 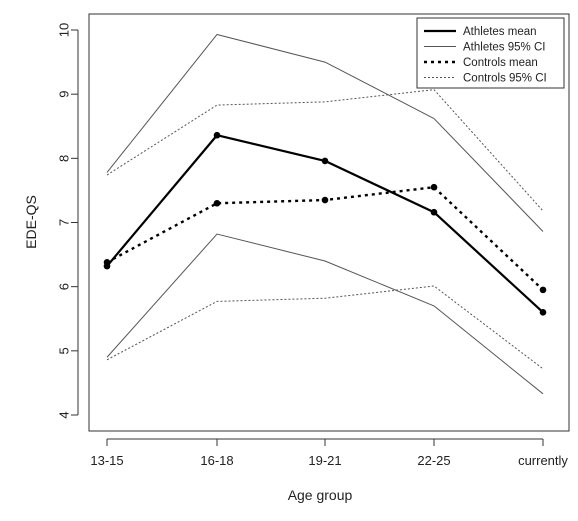 What do you see at coordinates (500, 32) in the screenshot?
I see `legend-label: Athletes mean` at bounding box center [500, 32].